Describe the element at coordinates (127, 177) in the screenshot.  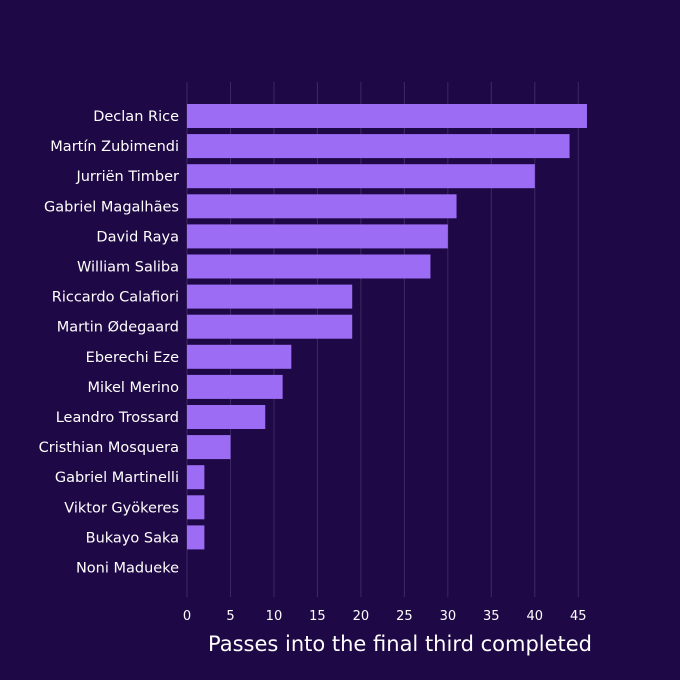
I see `category-label: Jurriën Timber` at that location.